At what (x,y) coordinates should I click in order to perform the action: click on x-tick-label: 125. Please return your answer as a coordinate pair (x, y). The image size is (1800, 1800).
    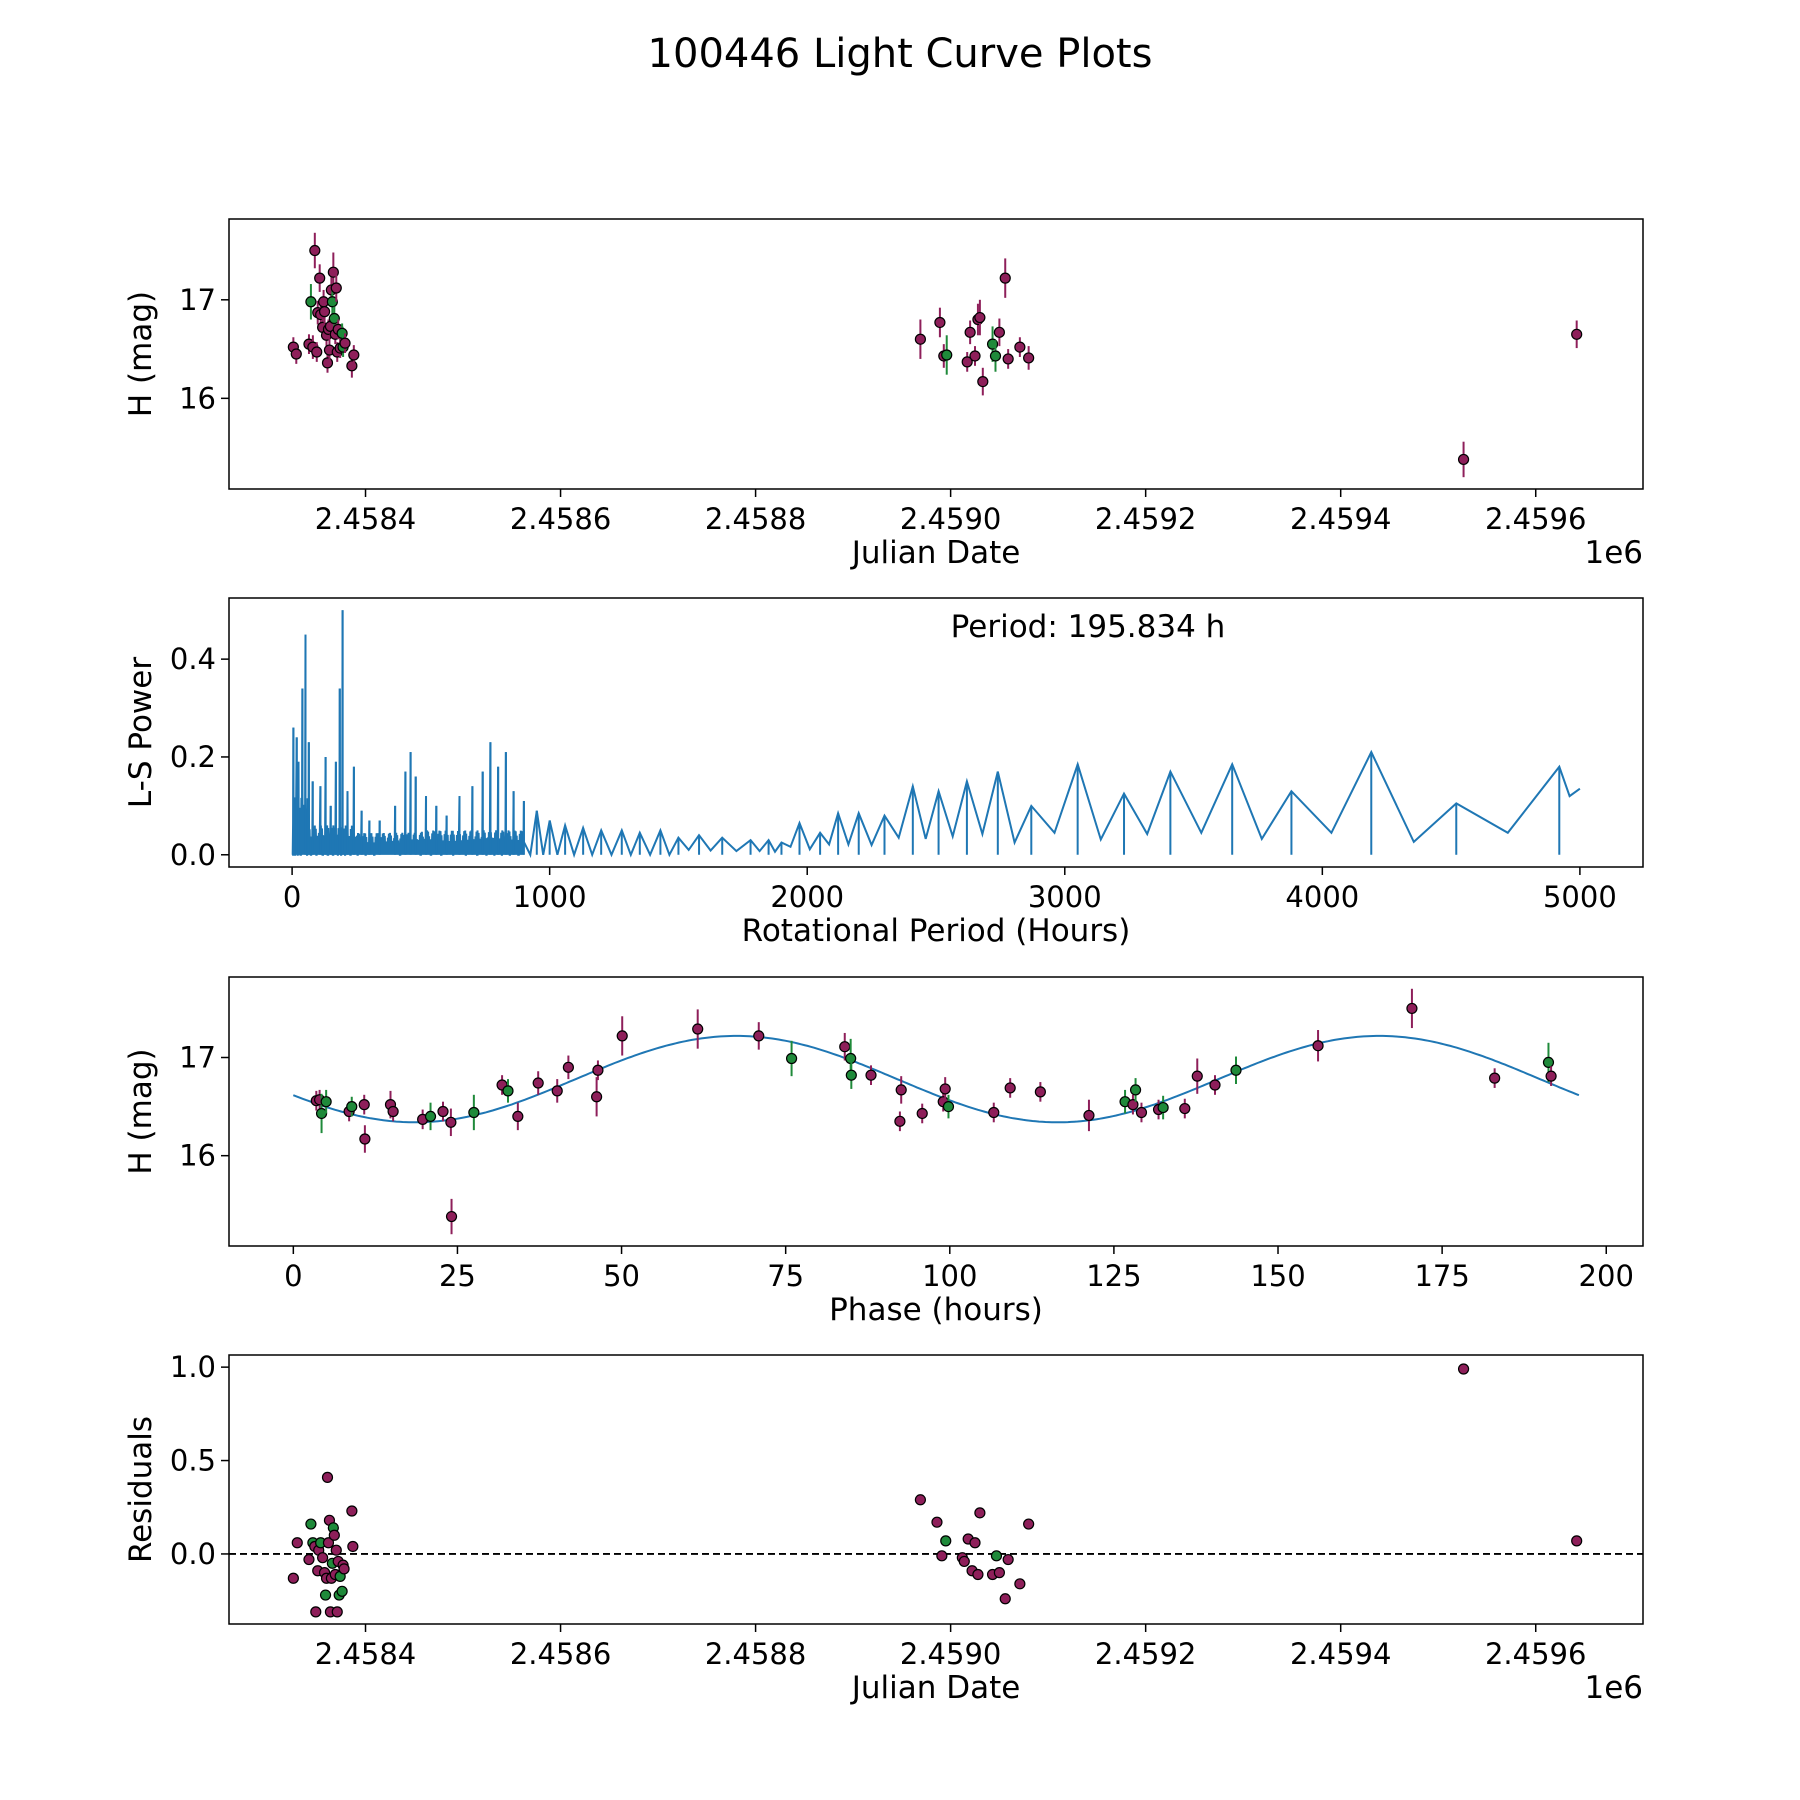
    Looking at the image, I should click on (1113, 1276).